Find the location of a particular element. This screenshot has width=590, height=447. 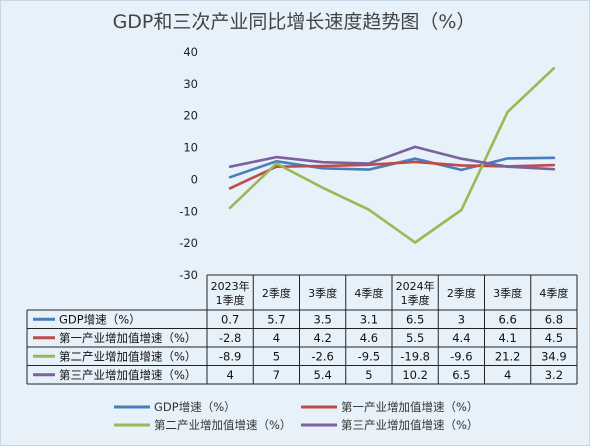

data-value-label: -8.9 is located at coordinates (230, 356).